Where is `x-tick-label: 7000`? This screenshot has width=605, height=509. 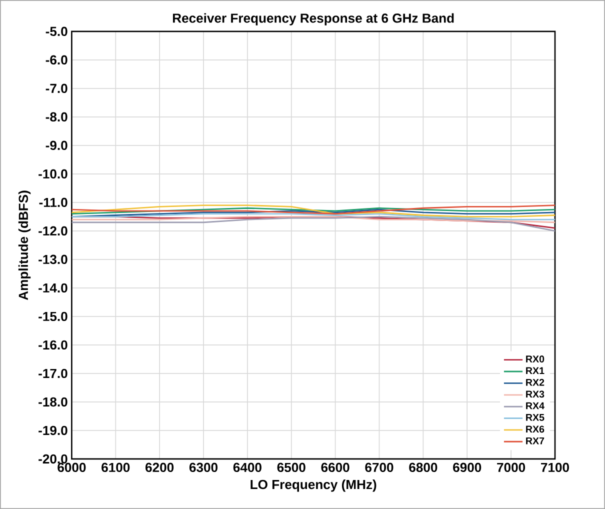
x-tick-label: 7000 is located at coordinates (511, 467).